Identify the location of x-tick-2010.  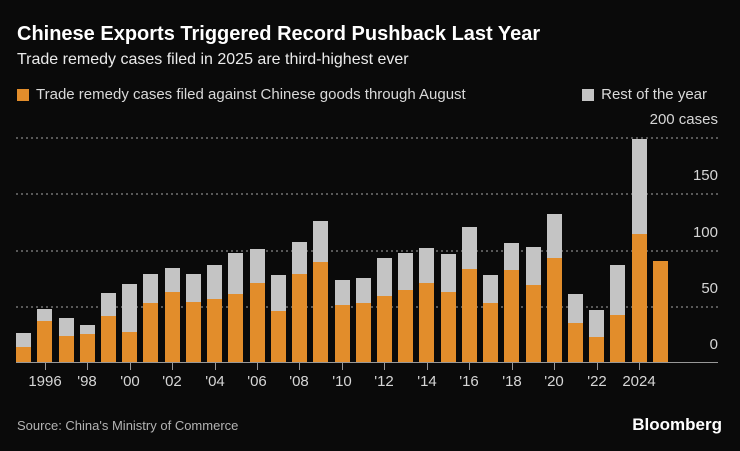
(342, 366).